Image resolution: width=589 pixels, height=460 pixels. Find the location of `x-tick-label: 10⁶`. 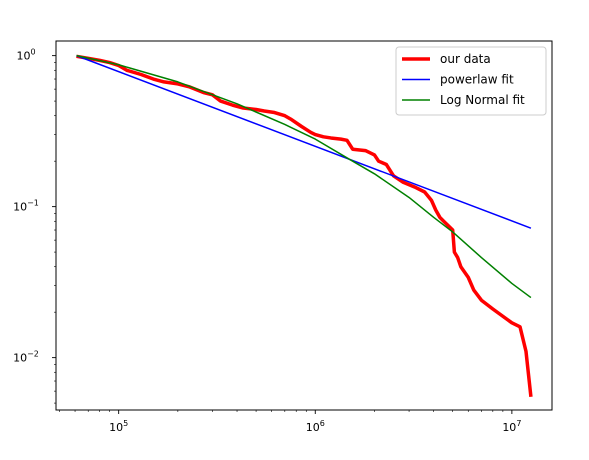

x-tick-label: 10⁶ is located at coordinates (315, 426).